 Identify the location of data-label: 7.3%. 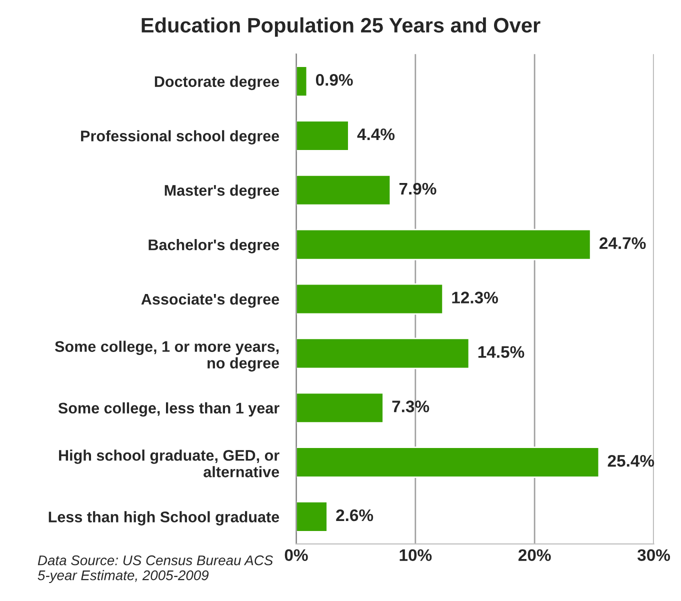
(411, 406).